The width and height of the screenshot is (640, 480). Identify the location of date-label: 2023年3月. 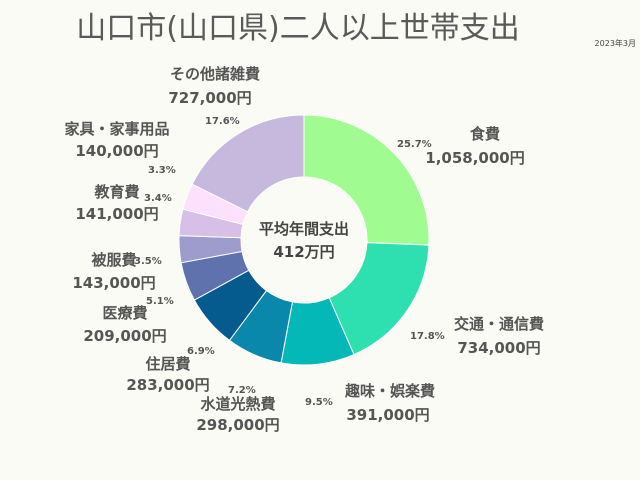
(615, 43).